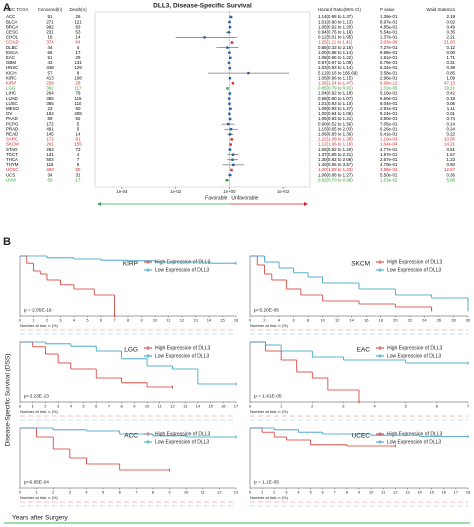 Image resolution: width=474 pixels, height=527 pixels. Describe the element at coordinates (236, 406) in the screenshot. I see `x-tick-label: 17` at that location.